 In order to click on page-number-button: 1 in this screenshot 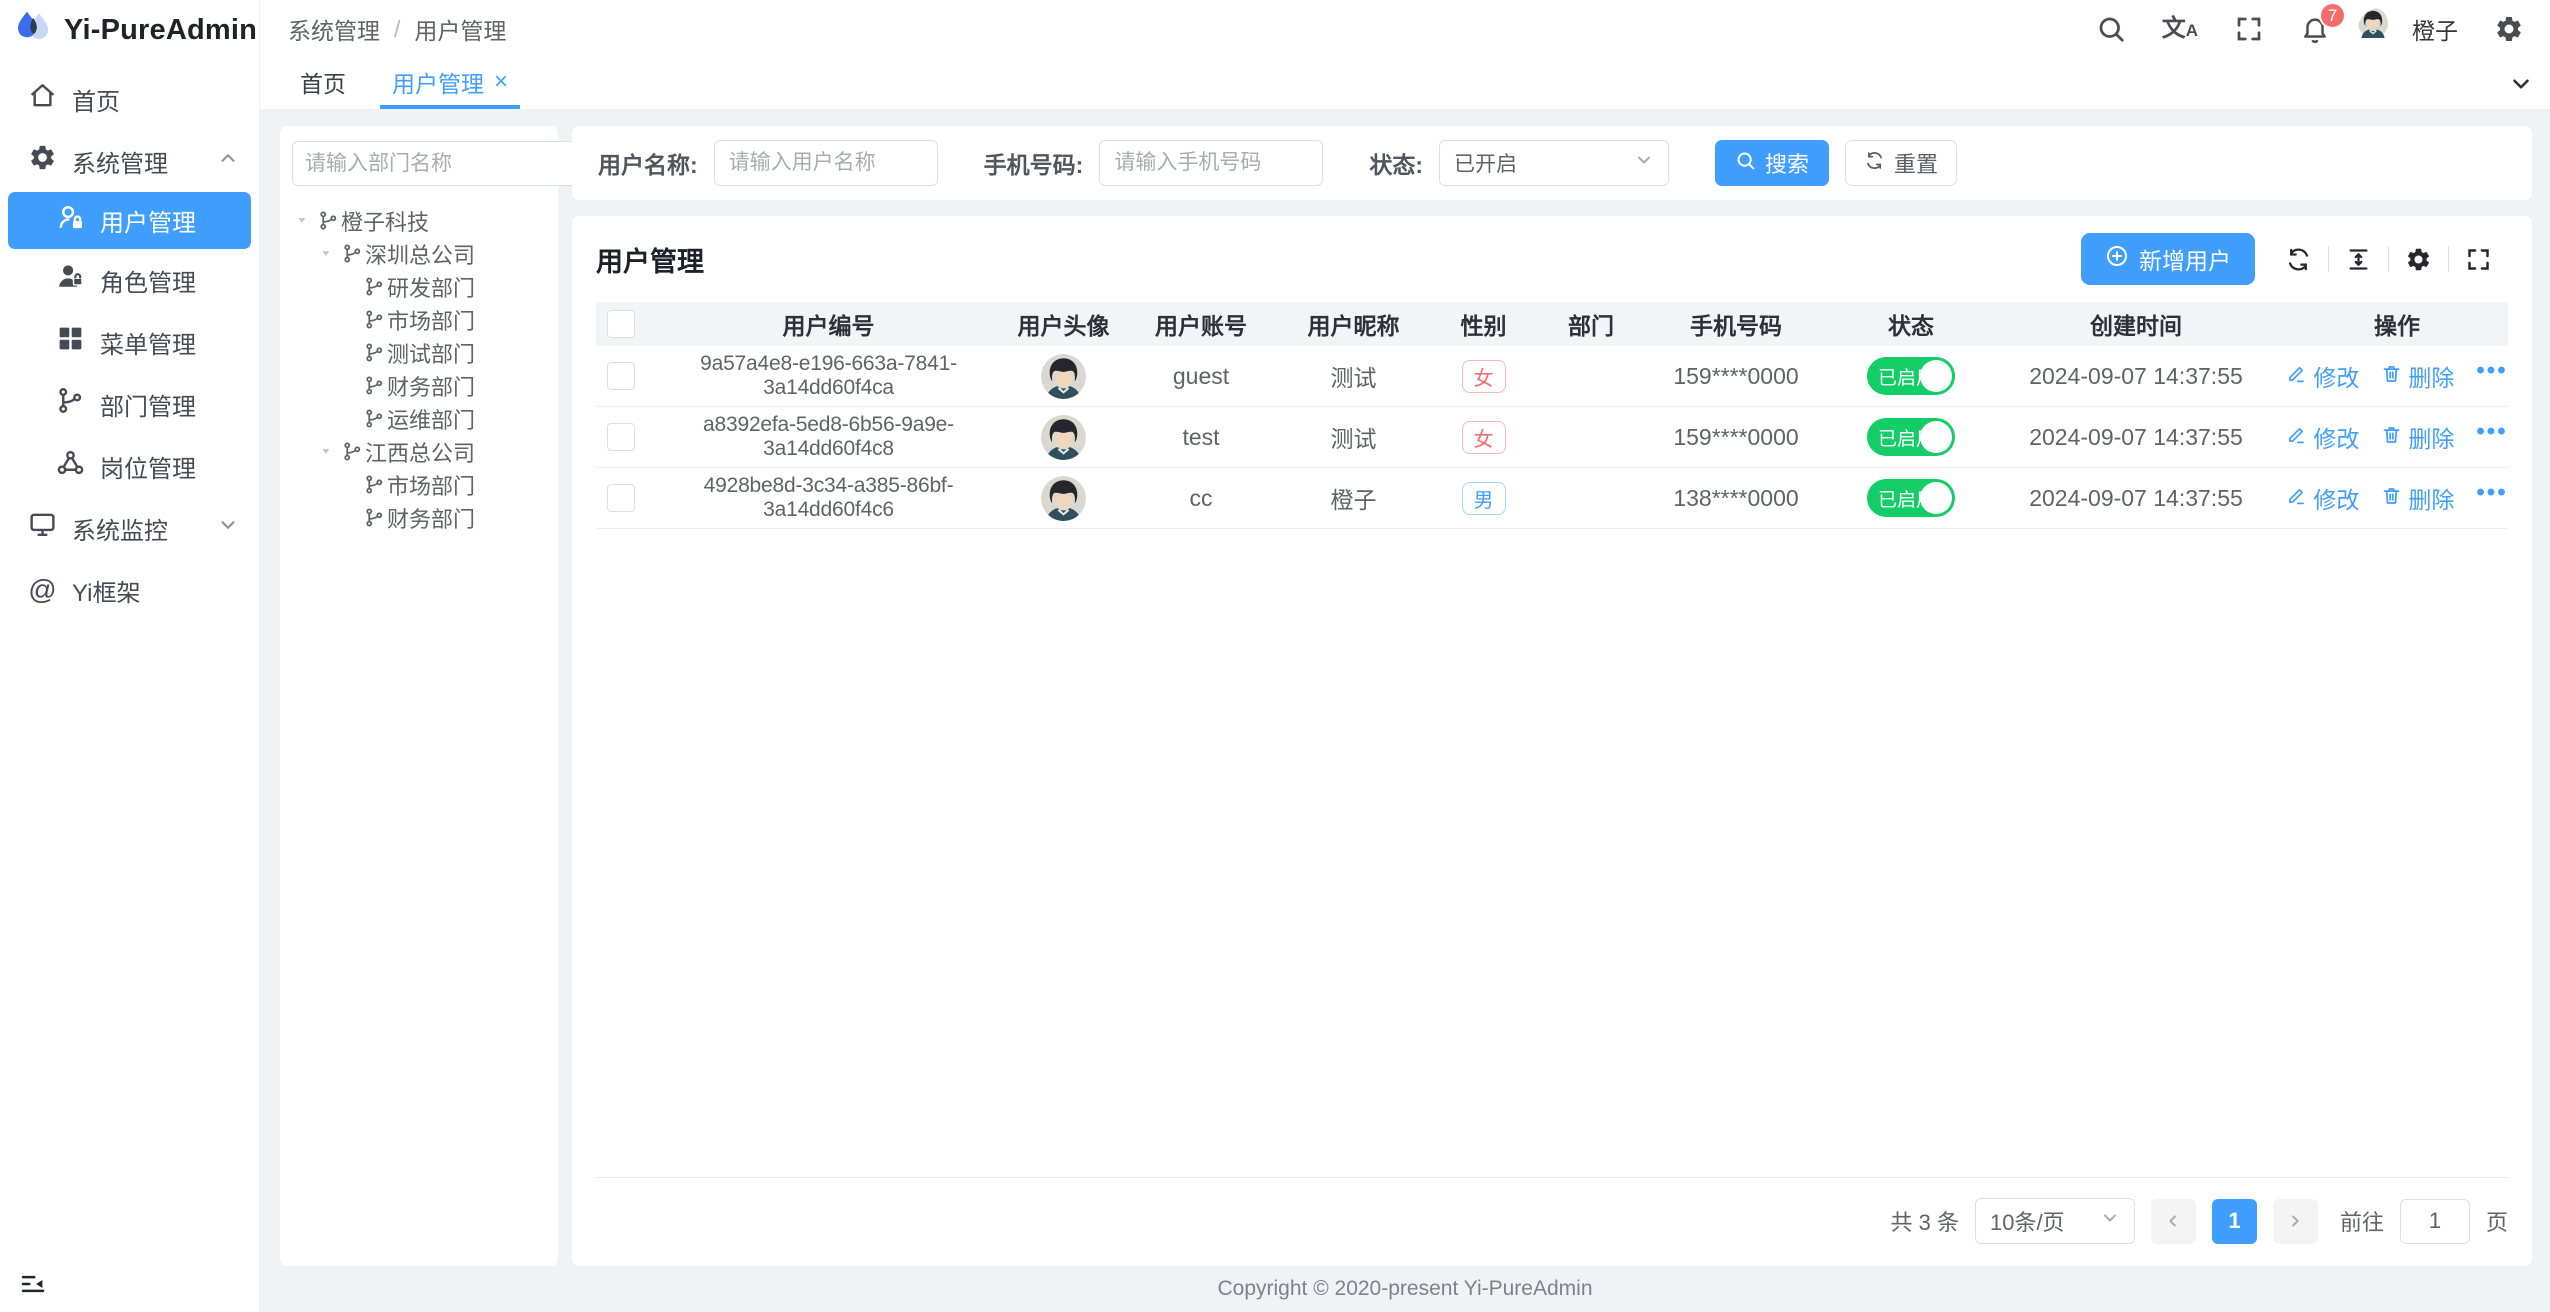, I will do `click(2234, 1221)`.